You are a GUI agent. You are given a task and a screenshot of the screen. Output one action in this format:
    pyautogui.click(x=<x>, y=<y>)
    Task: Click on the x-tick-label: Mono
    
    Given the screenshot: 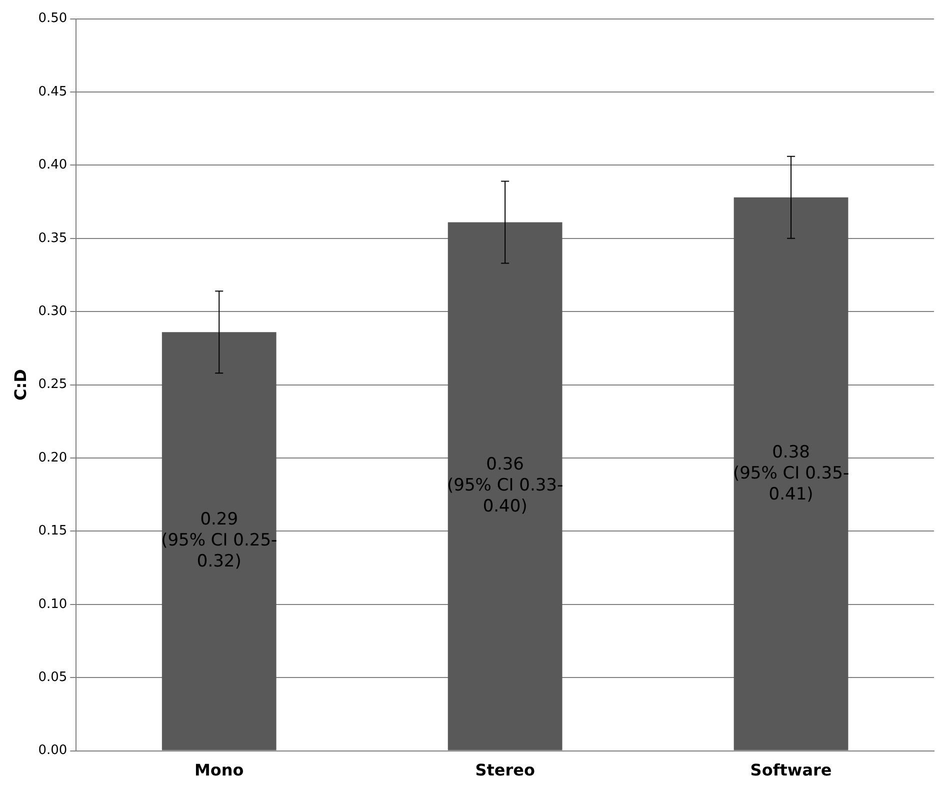 What is the action you would take?
    pyautogui.click(x=219, y=770)
    